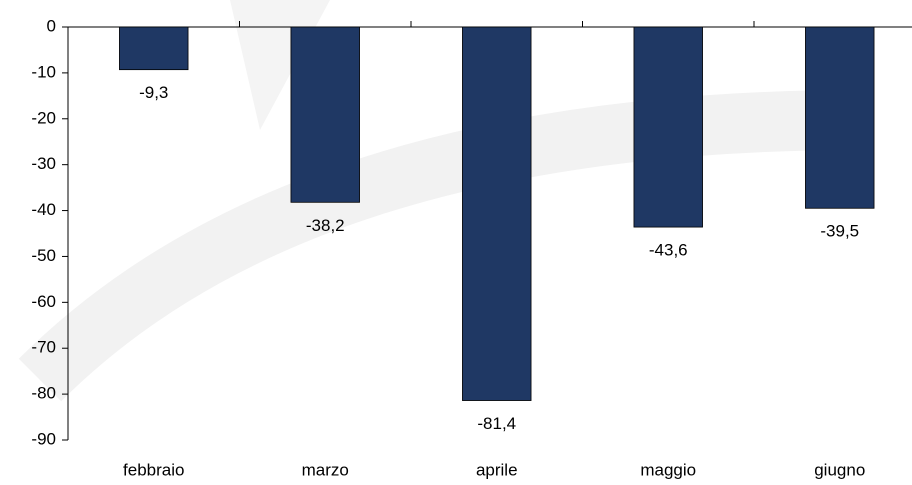  I want to click on value-label: -81,4, so click(496, 423).